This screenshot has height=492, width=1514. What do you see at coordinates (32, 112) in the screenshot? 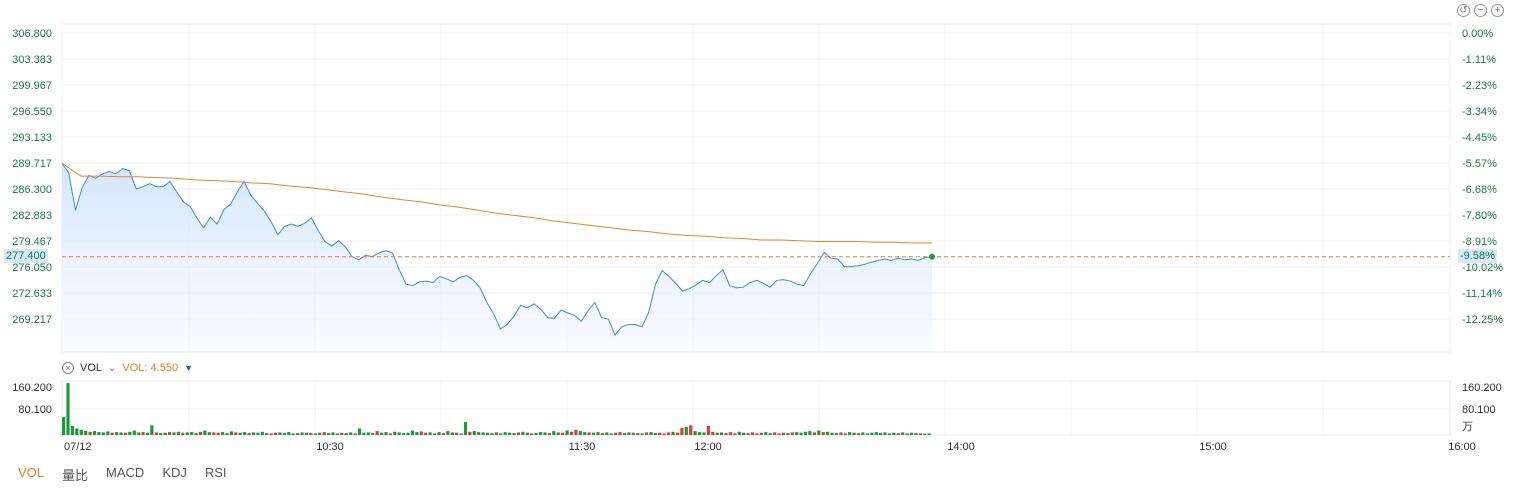
I see `price-tick-label: 296.550` at bounding box center [32, 112].